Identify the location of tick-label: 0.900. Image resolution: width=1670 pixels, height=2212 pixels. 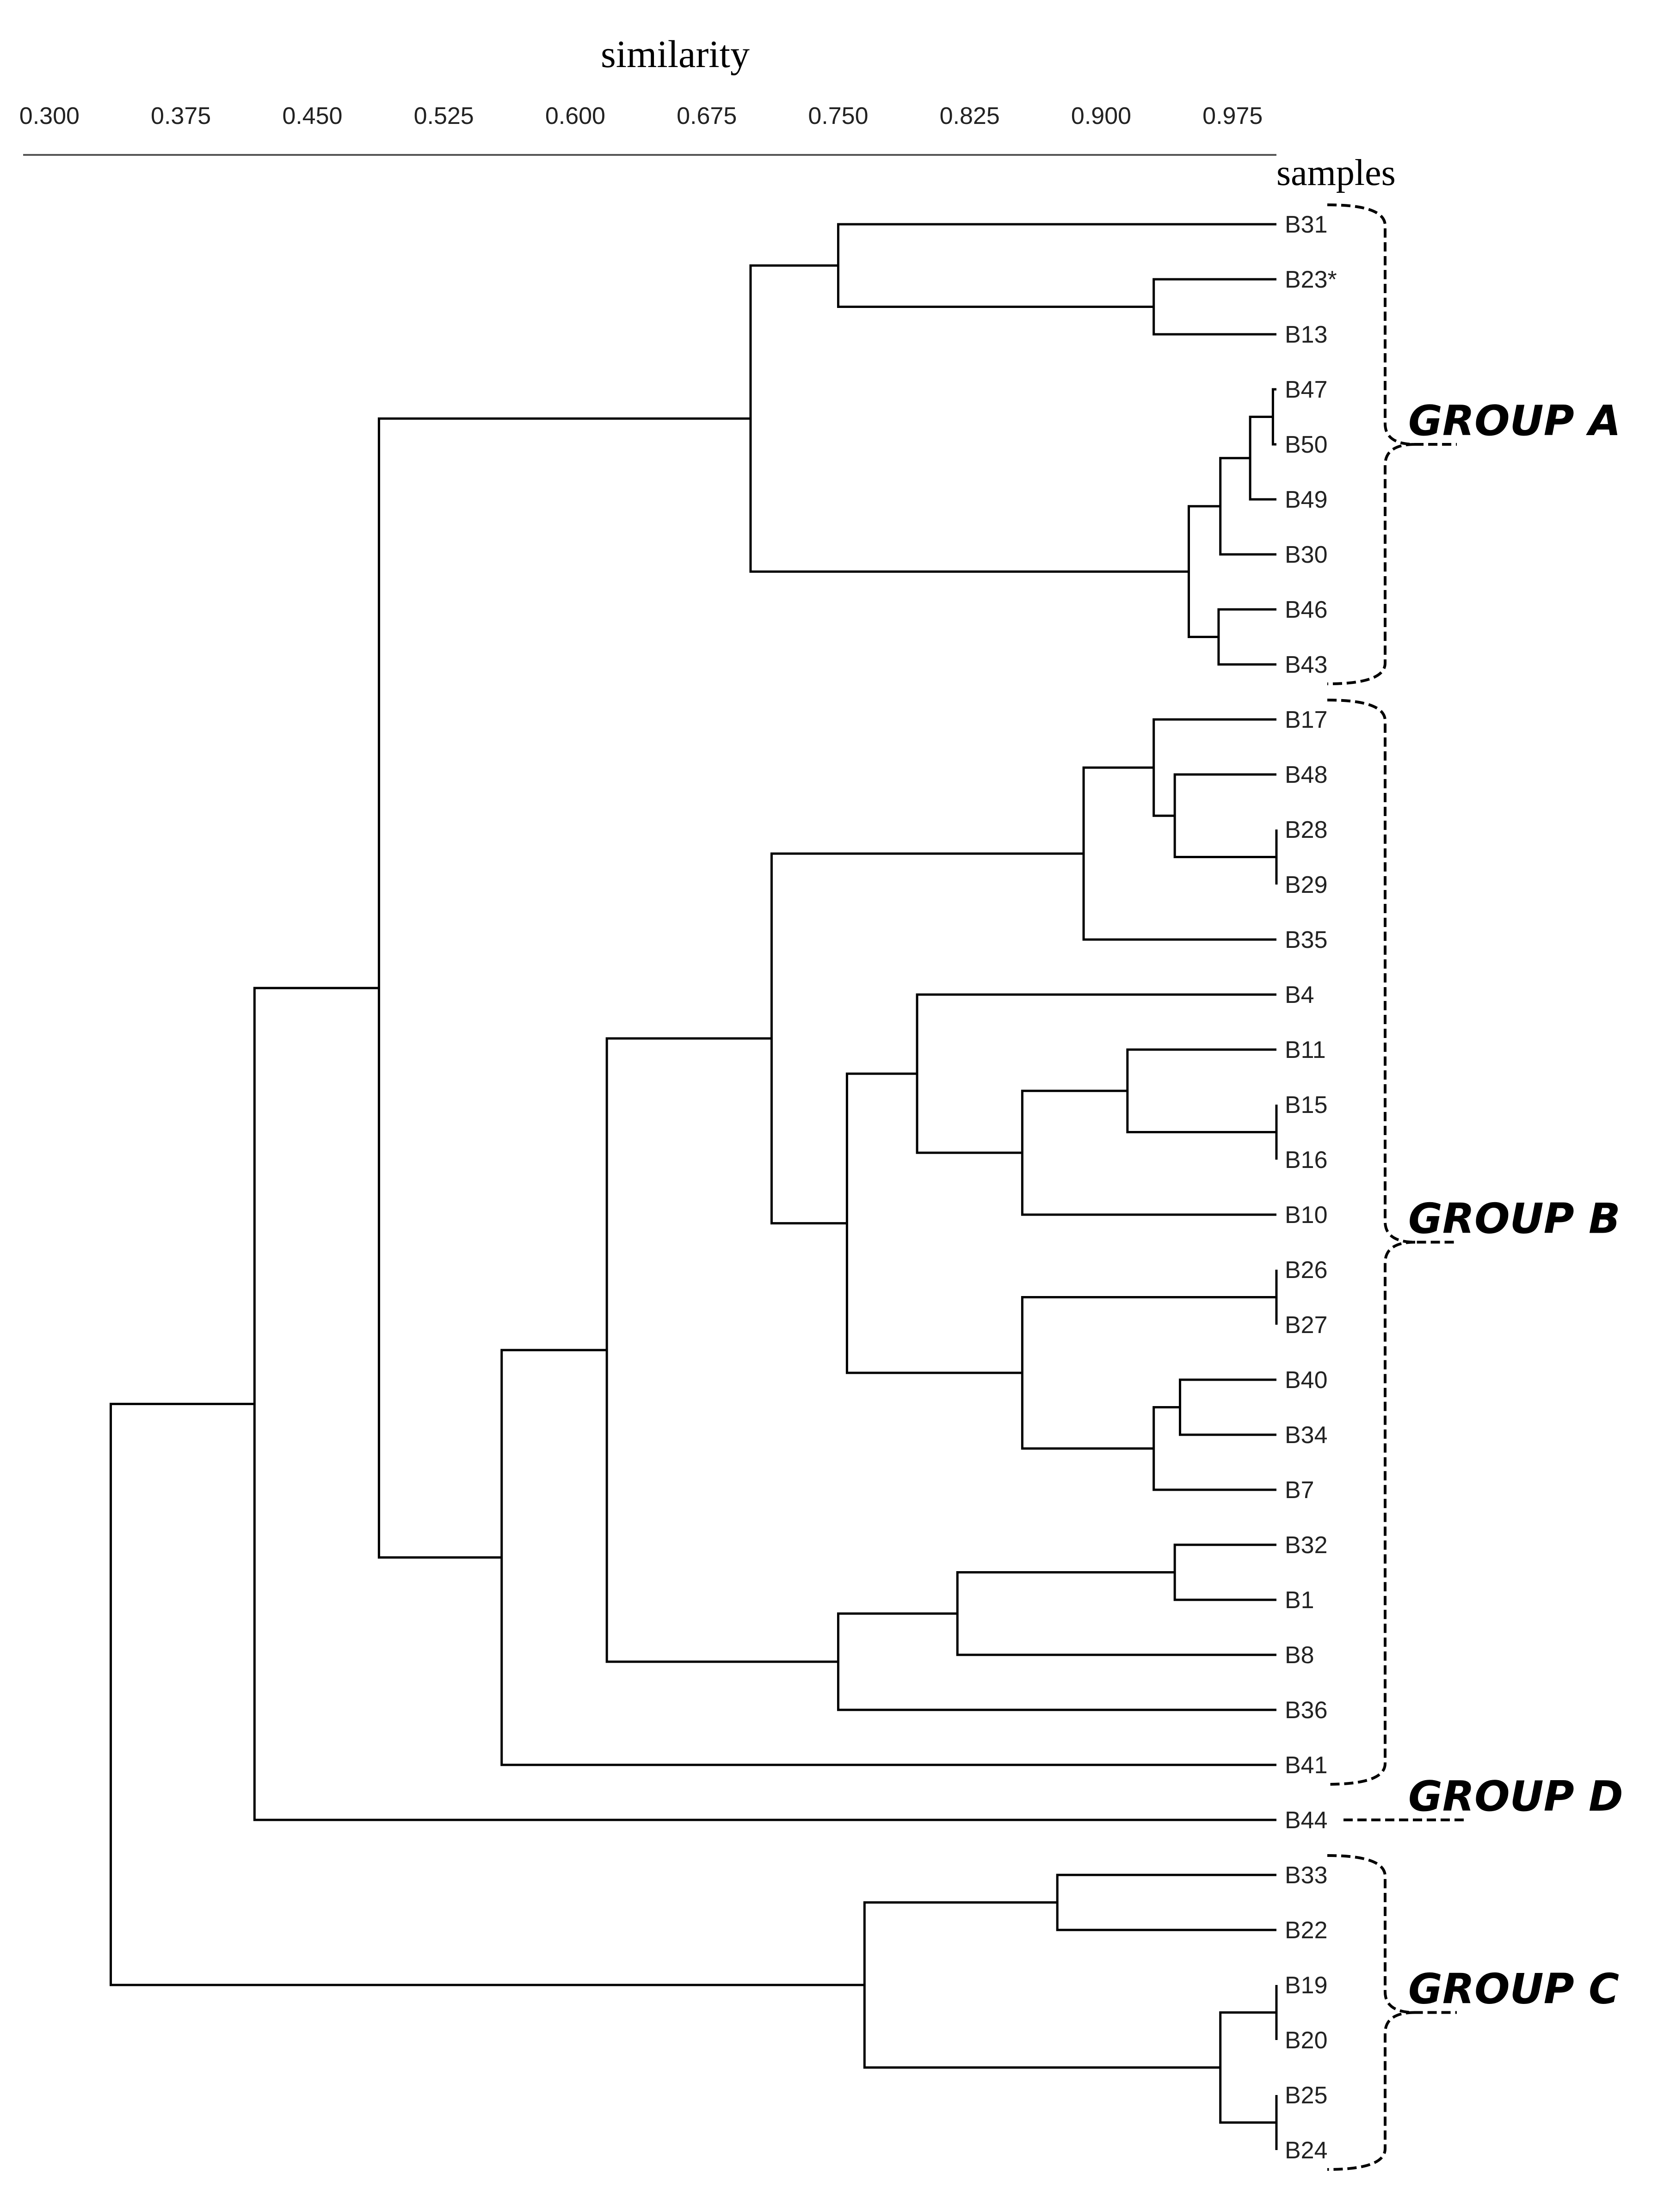
(1101, 116).